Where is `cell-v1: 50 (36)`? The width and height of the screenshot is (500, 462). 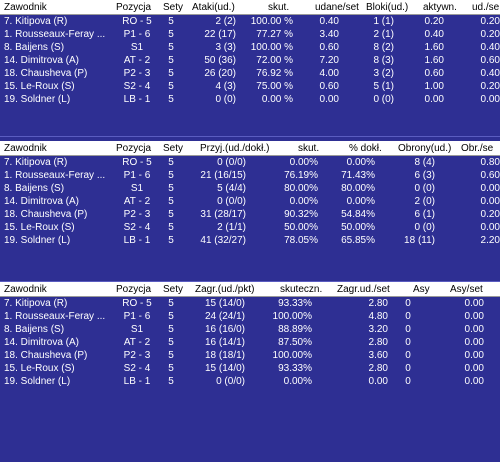 cell-v1: 50 (36) is located at coordinates (220, 60).